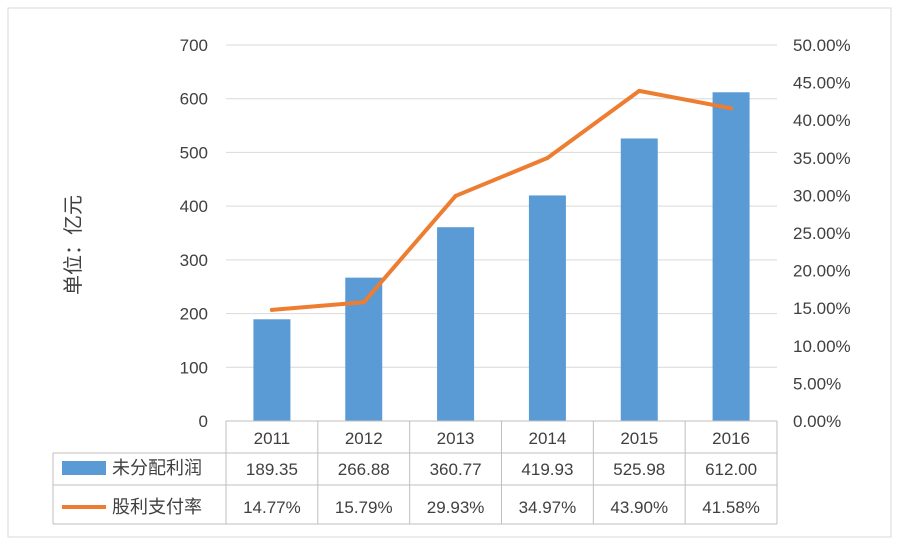  What do you see at coordinates (364, 438) in the screenshot?
I see `x-tick-label: 2012` at bounding box center [364, 438].